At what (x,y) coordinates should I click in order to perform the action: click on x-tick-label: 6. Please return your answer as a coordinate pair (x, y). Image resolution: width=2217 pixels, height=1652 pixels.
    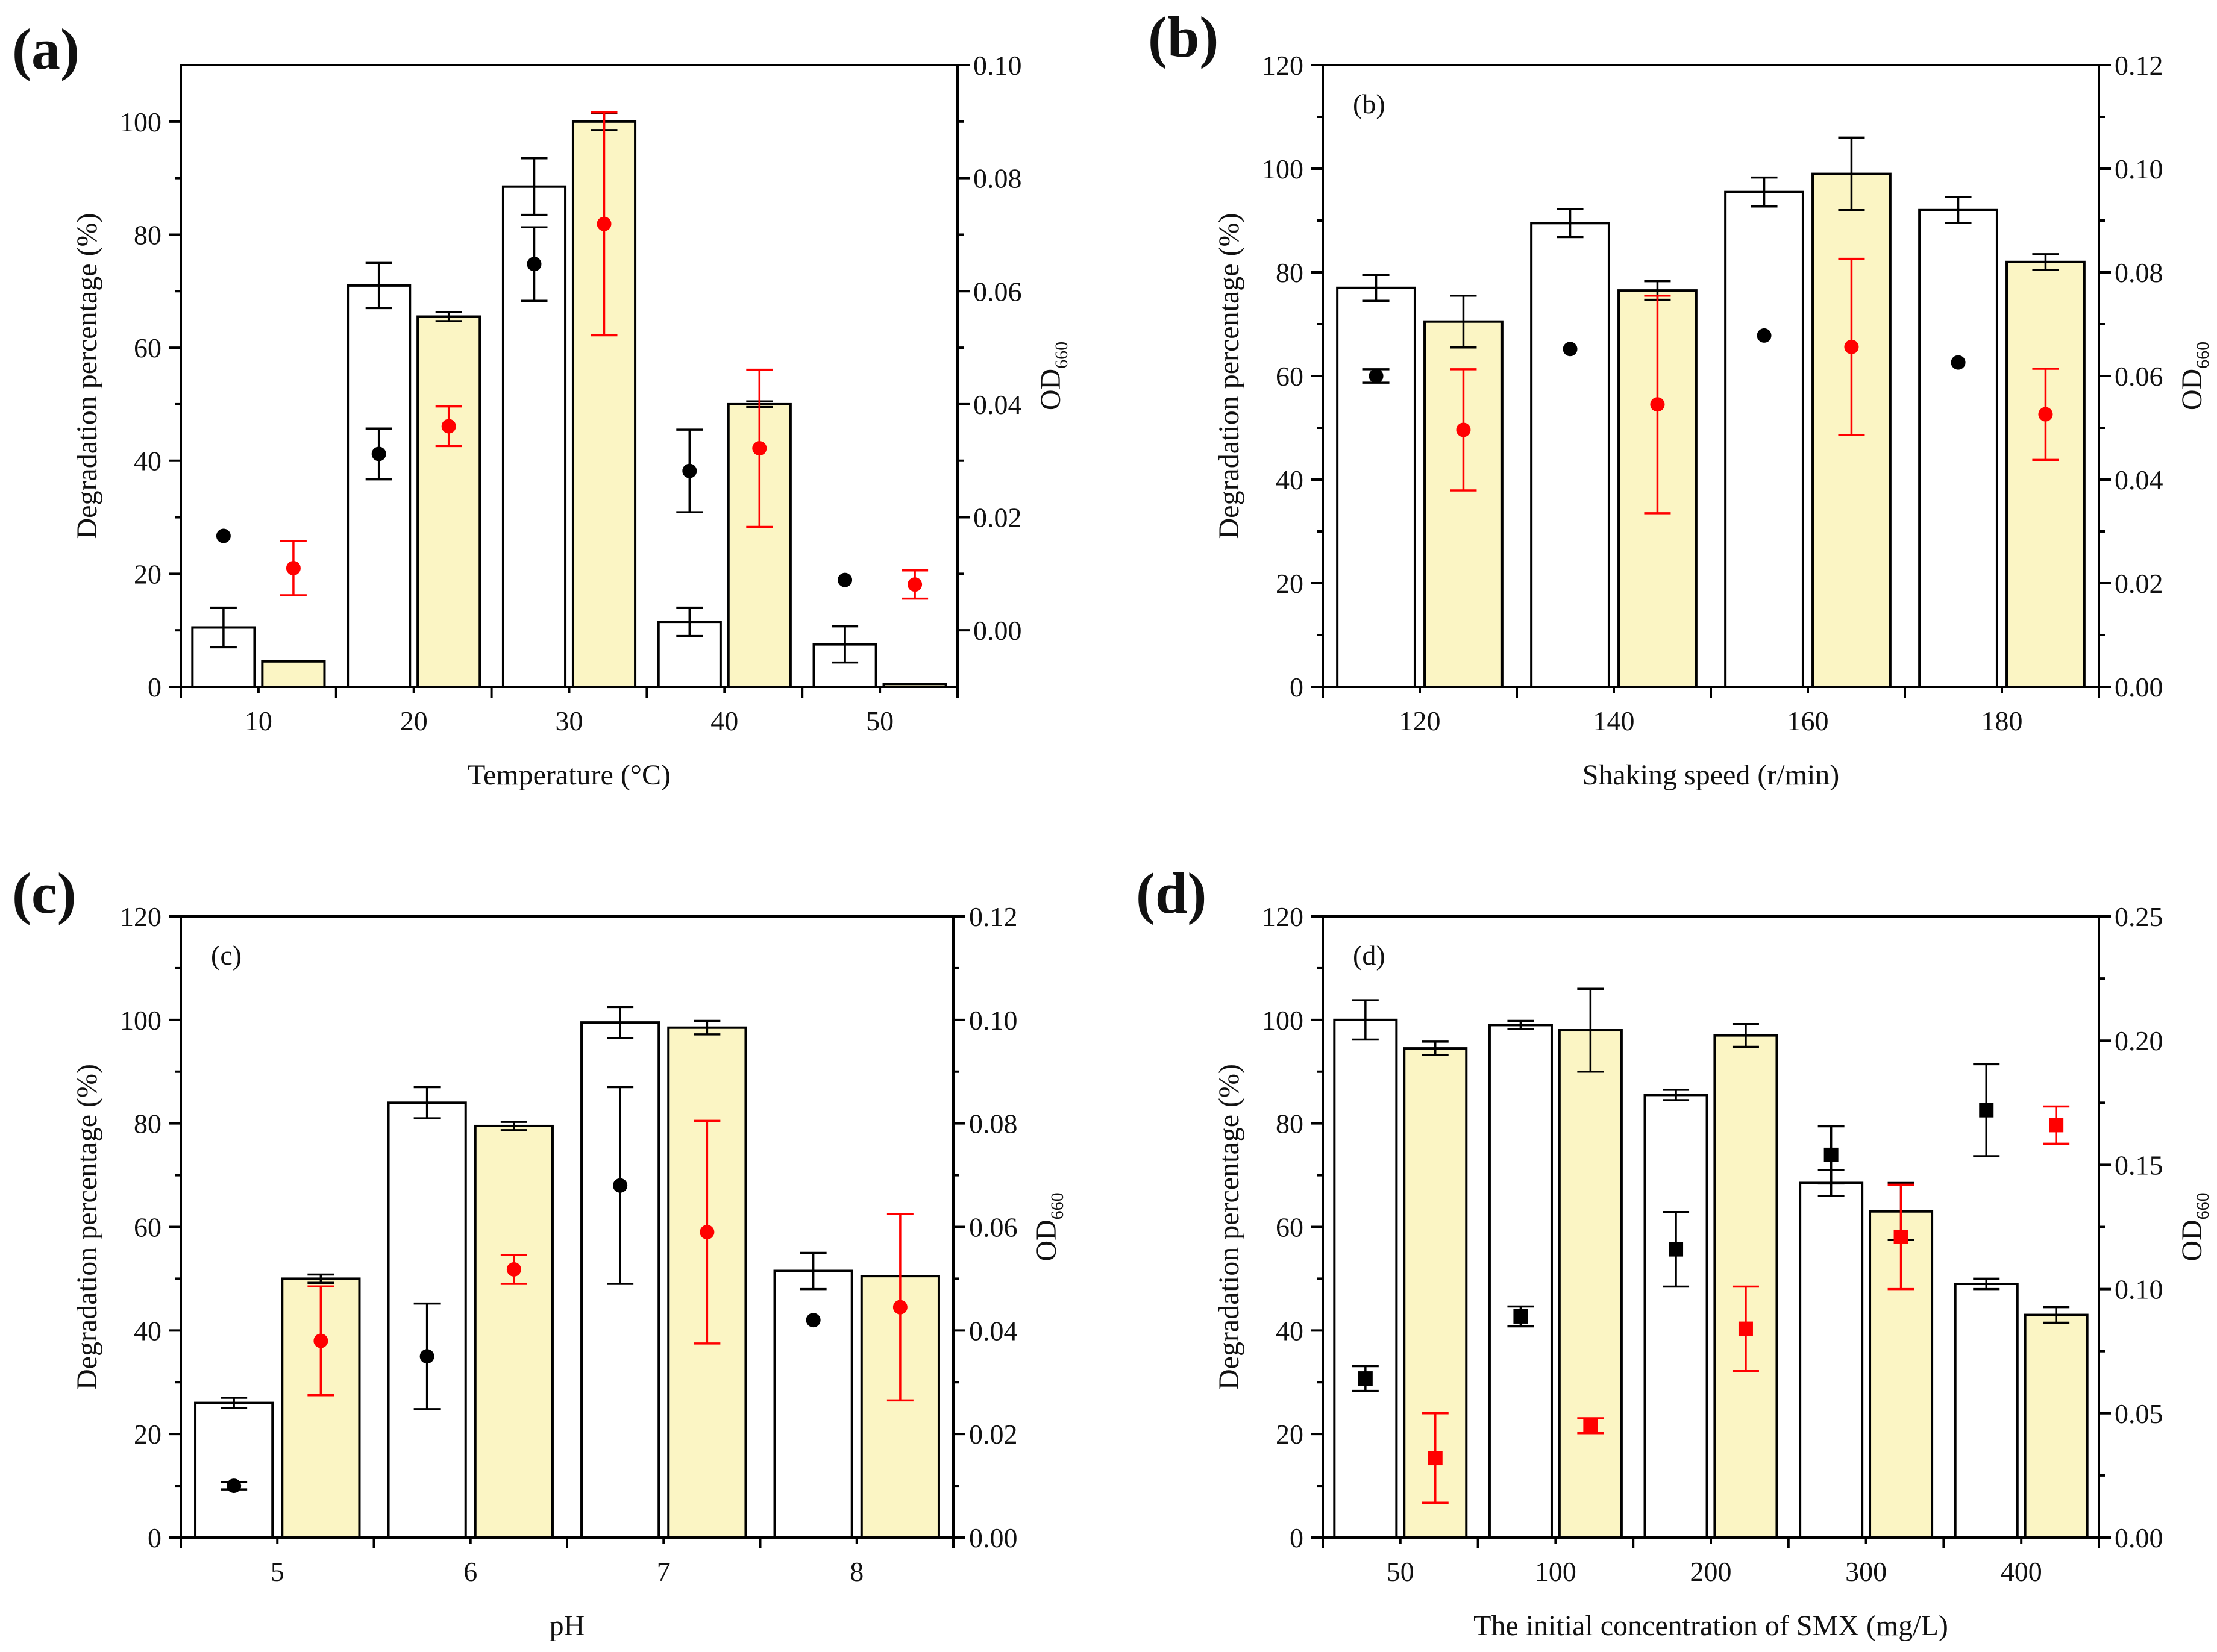
    Looking at the image, I should click on (470, 1571).